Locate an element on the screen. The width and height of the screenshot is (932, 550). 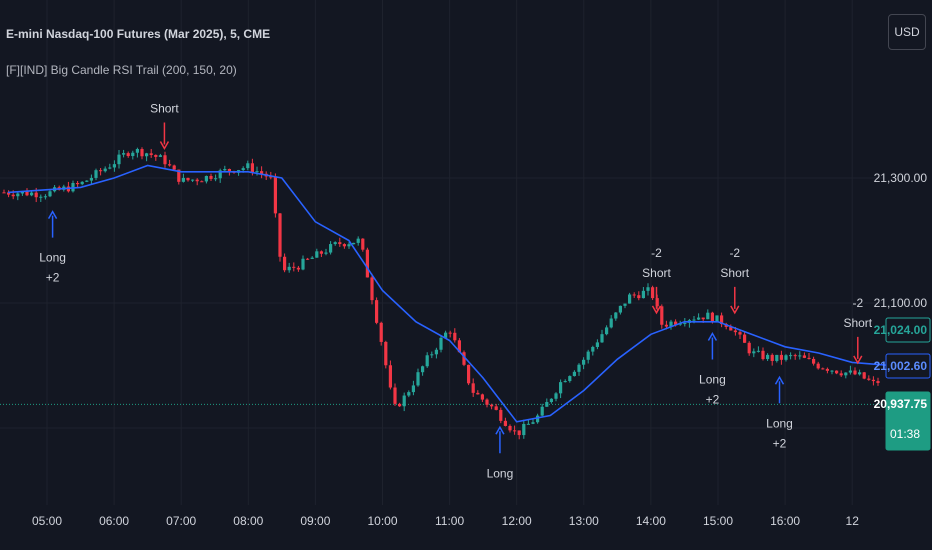
long-label: Long is located at coordinates (500, 473).